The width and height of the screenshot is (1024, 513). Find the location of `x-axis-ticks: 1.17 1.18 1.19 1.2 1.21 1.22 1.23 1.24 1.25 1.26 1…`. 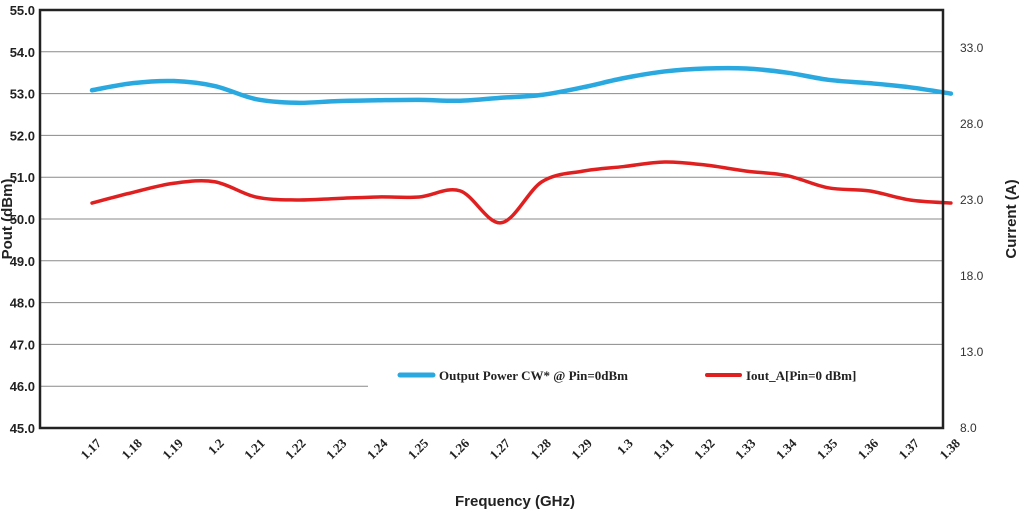

x-axis-ticks: 1.17 1.18 1.19 1.2 1.21 1.22 1.23 1.24 1.25 1.26 1… is located at coordinates (520, 448).